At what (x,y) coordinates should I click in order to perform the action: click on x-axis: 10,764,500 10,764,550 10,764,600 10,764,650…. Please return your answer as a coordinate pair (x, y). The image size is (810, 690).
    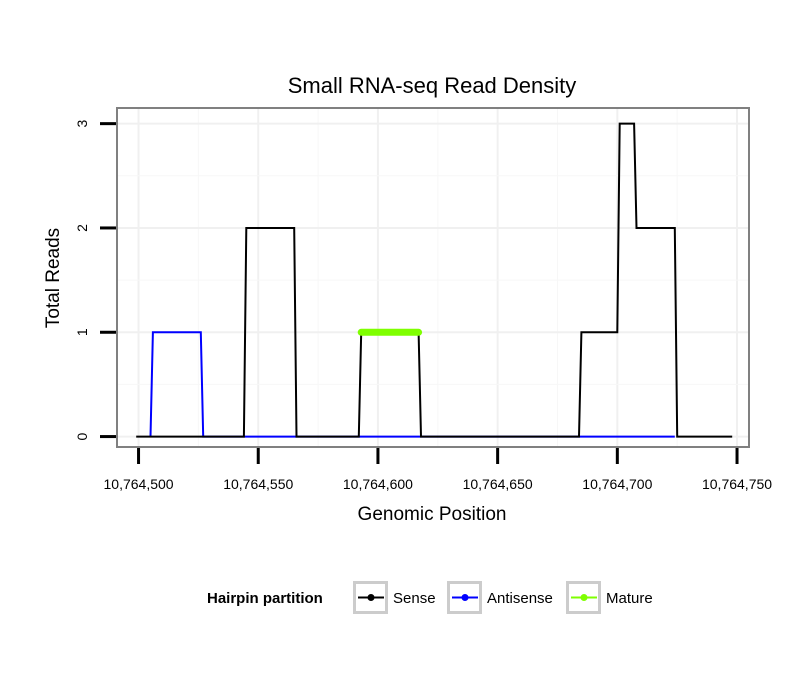
    Looking at the image, I should click on (438, 470).